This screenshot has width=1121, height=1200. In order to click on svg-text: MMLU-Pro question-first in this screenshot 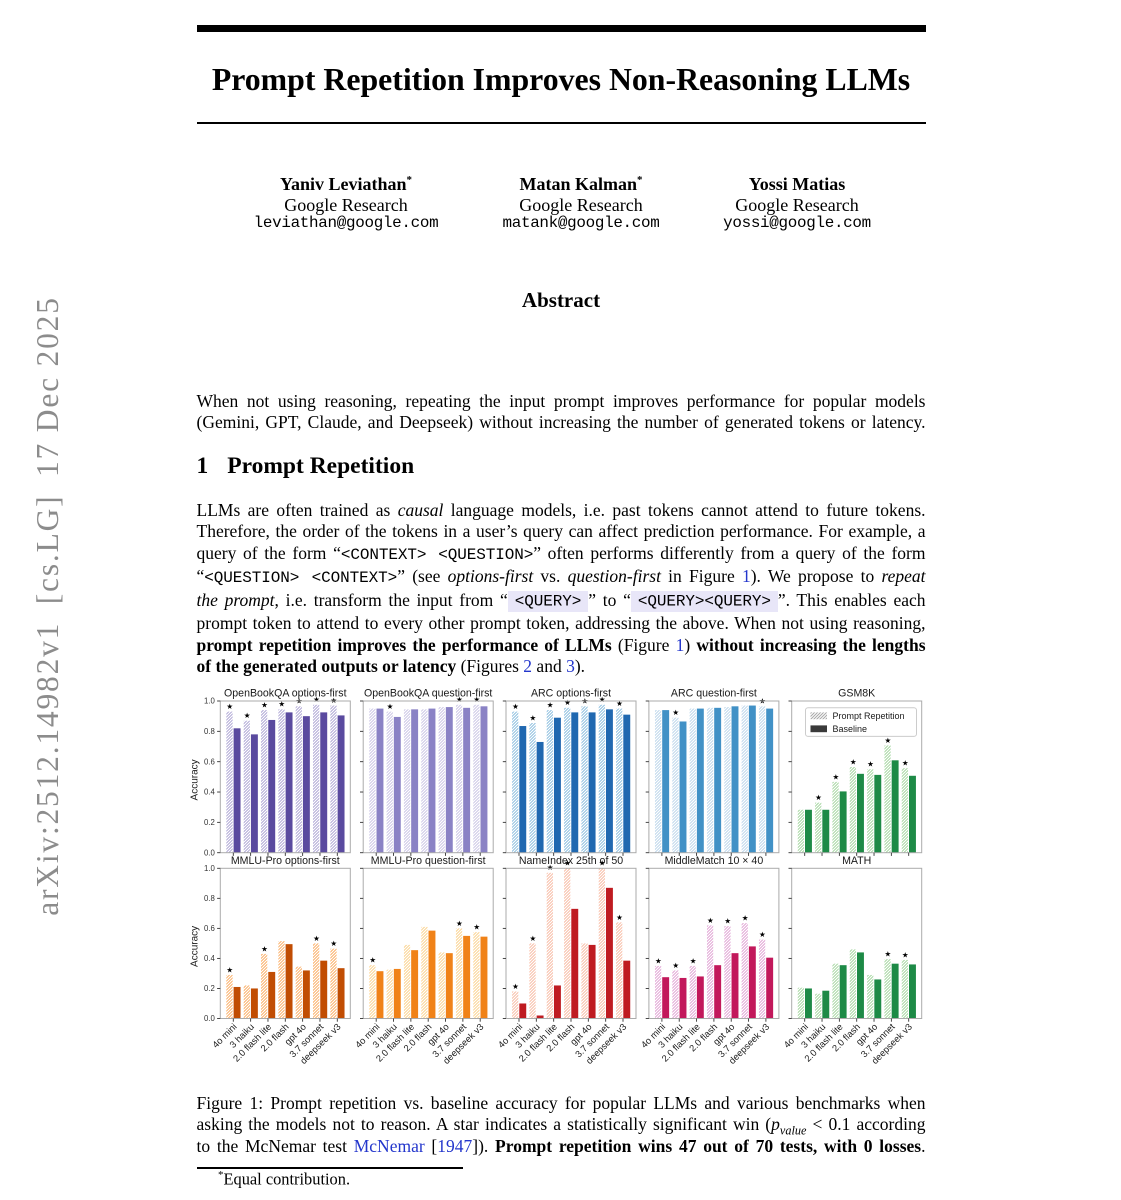, I will do `click(428, 861)`.